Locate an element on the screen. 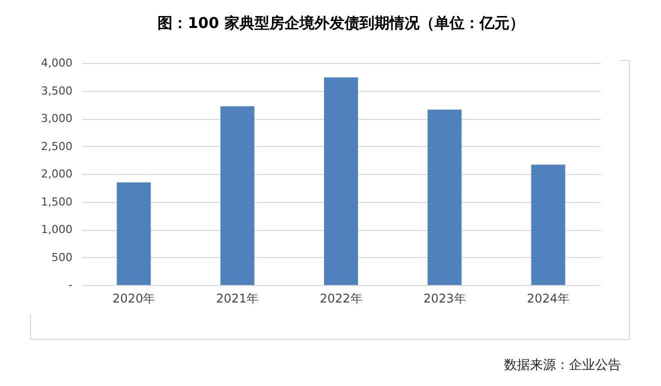 The height and width of the screenshot is (386, 661). y-tick-label: 2,500 is located at coordinates (56, 146).